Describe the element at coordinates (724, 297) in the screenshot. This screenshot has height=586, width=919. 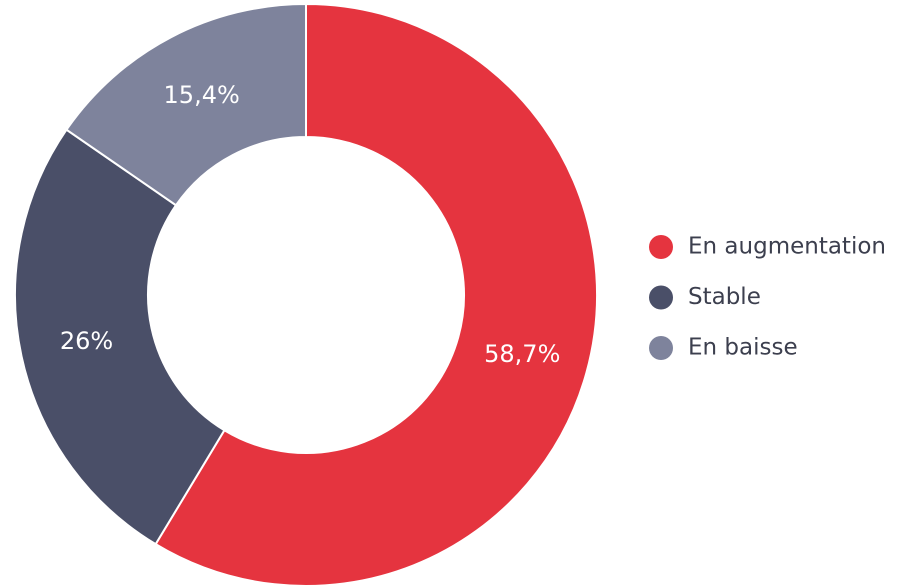
I see `legend-label: Stable` at that location.